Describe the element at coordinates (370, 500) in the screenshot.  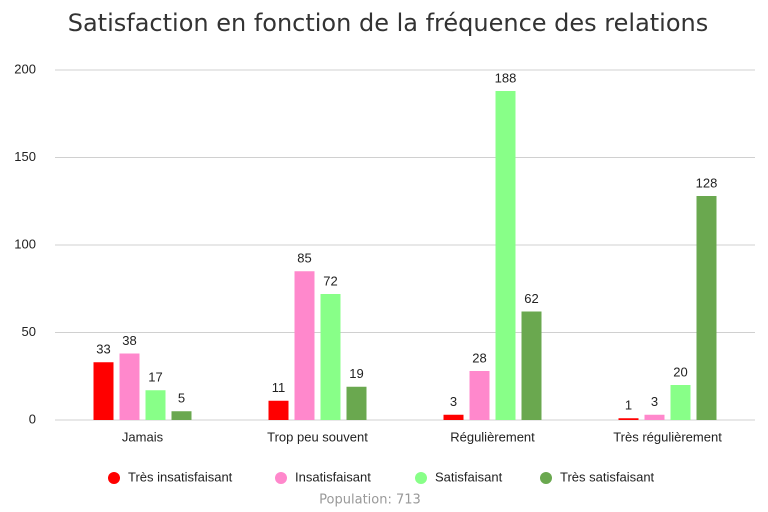
I see `footnote: Population: 713` at that location.